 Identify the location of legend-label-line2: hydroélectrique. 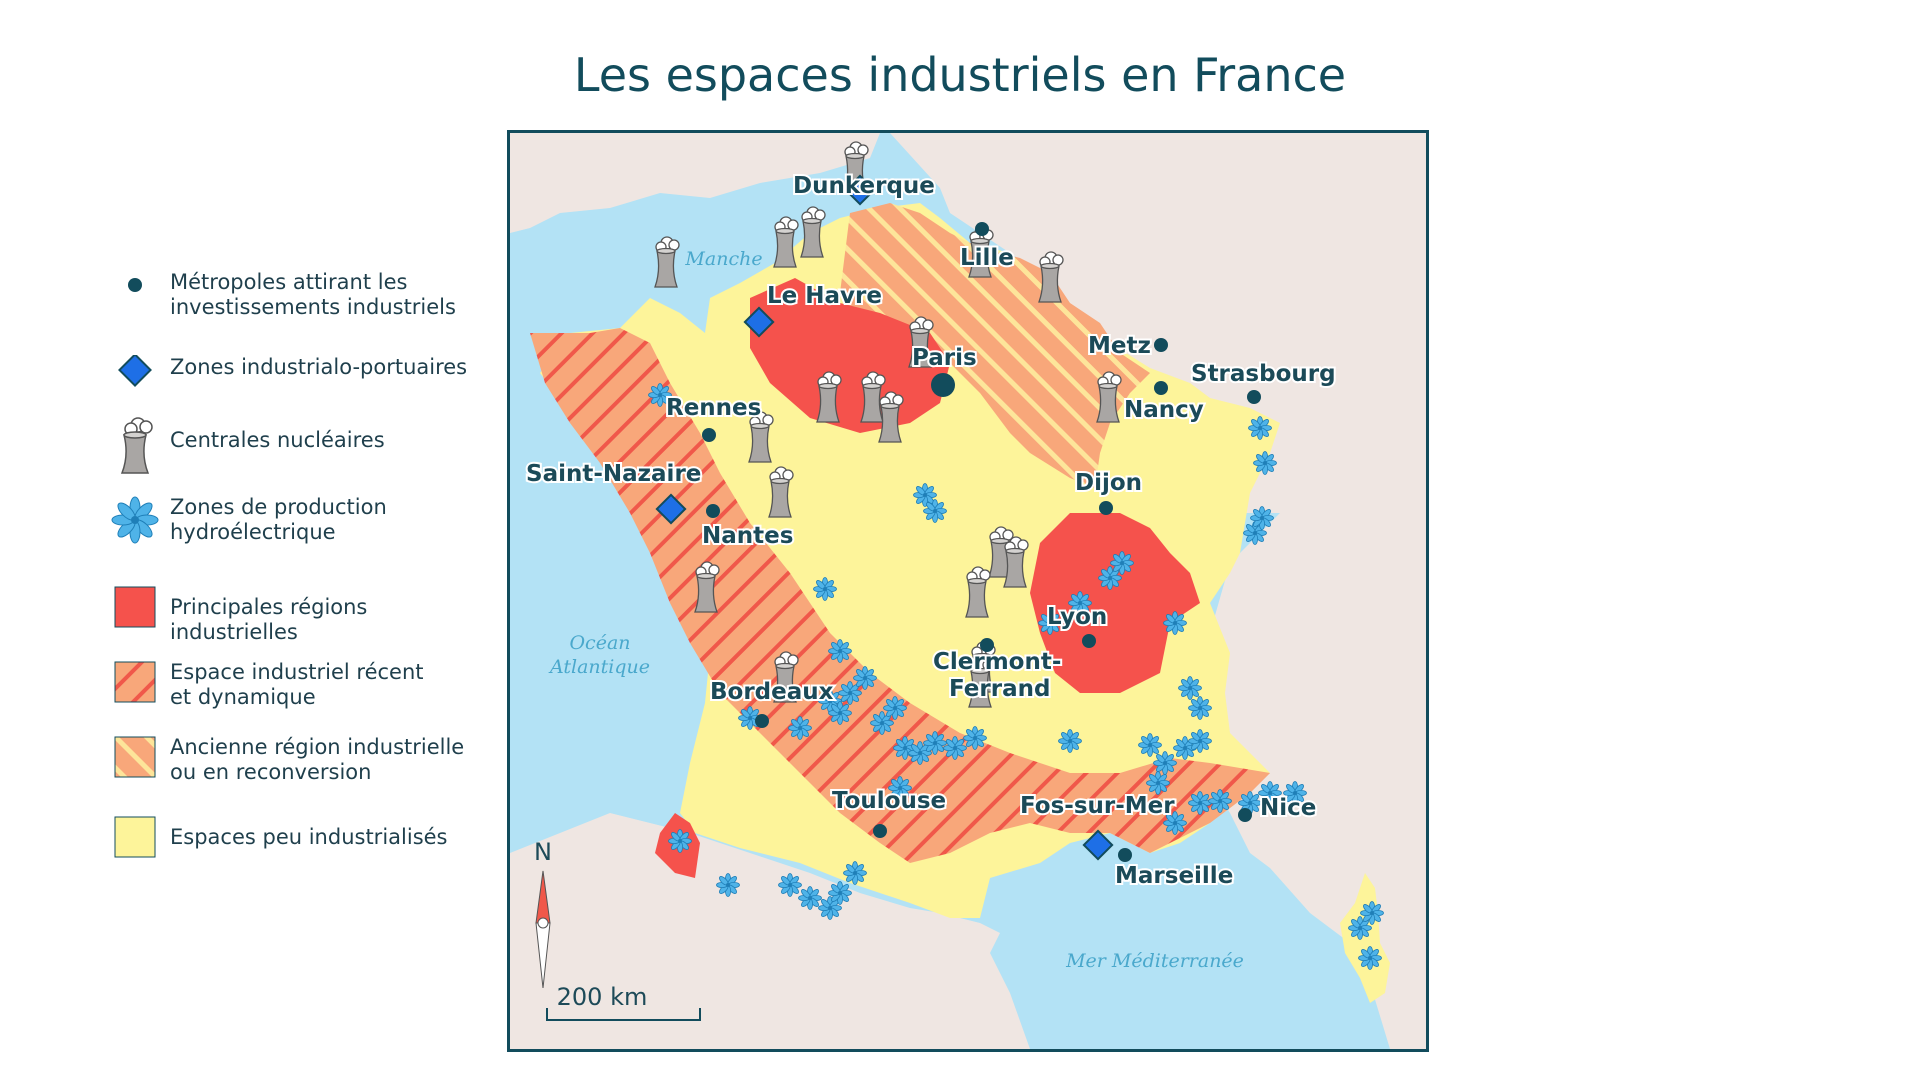
(253, 532).